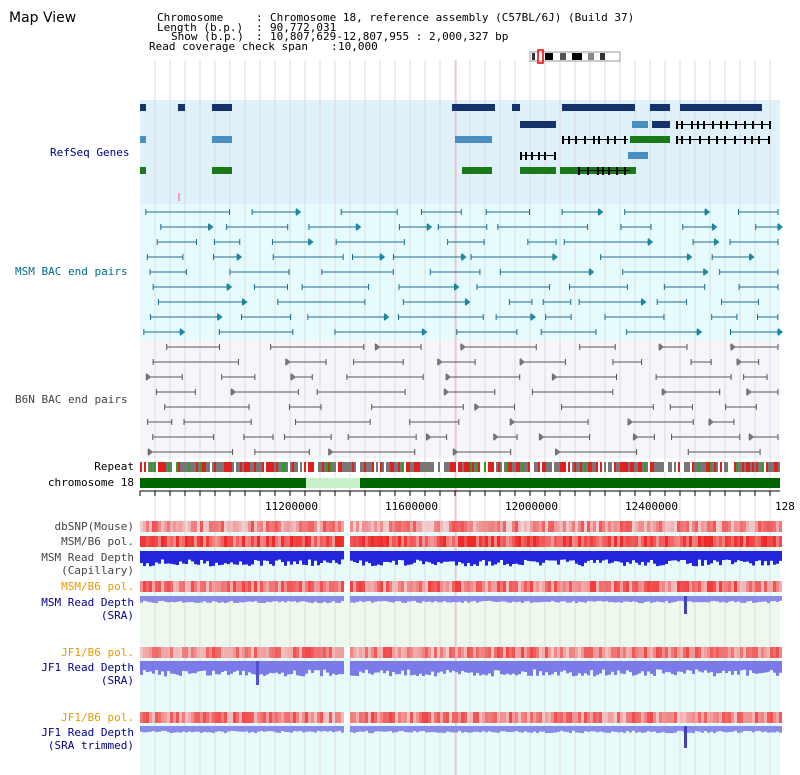  I want to click on track-label-repeat: Repeat, so click(114, 466).